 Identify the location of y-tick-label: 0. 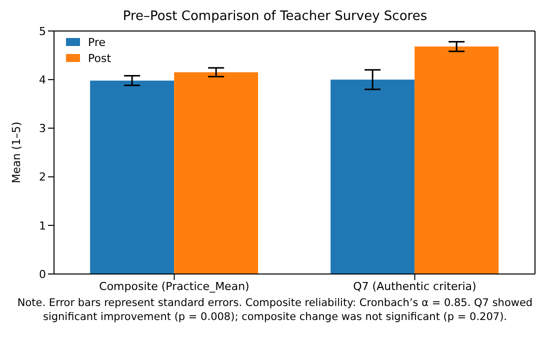
(42, 274).